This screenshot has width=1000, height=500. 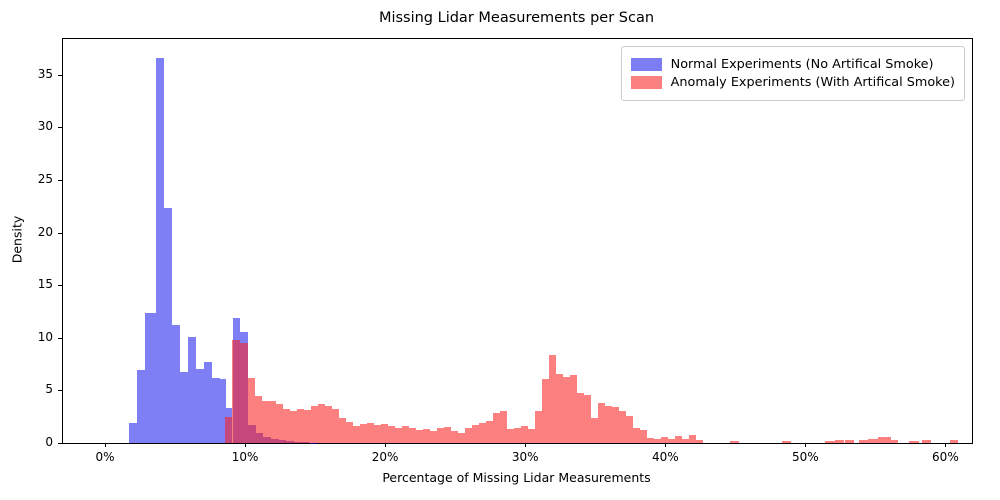 I want to click on y-tick-label: 5, so click(x=49, y=389).